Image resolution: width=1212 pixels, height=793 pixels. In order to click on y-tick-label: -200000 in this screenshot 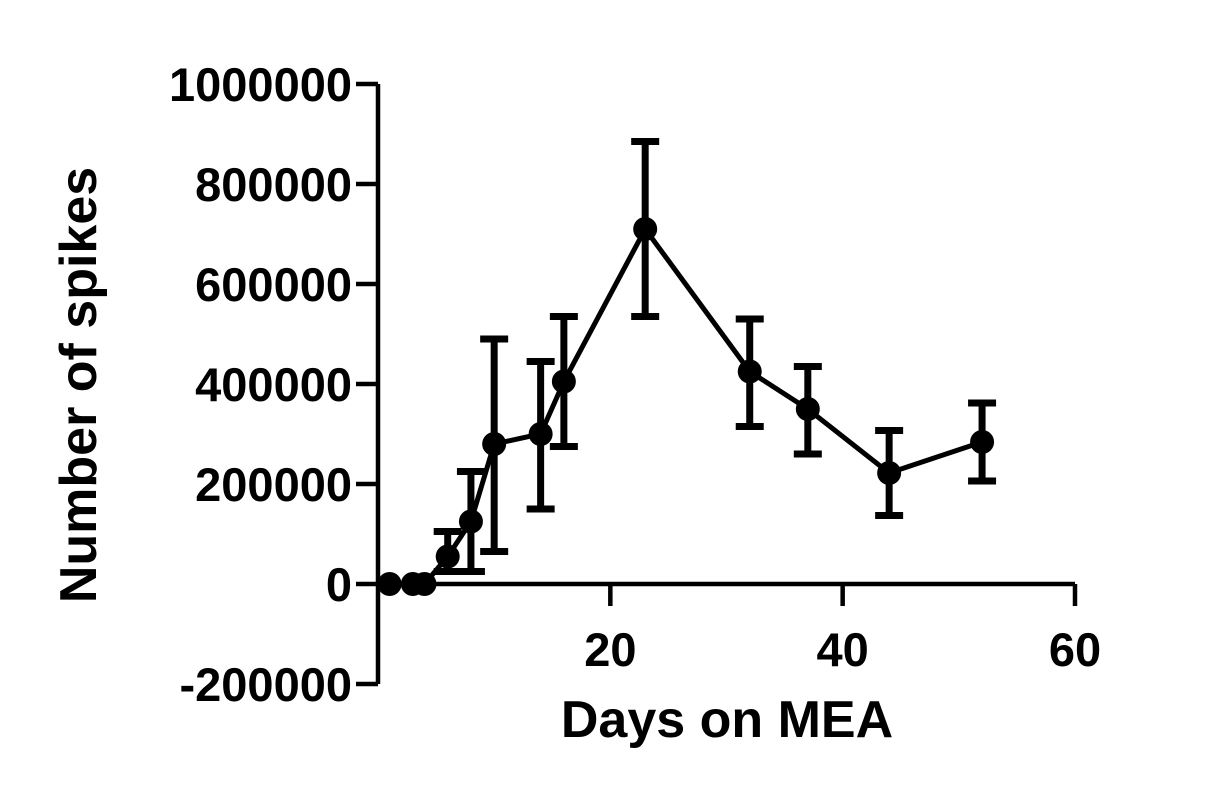, I will do `click(266, 684)`.